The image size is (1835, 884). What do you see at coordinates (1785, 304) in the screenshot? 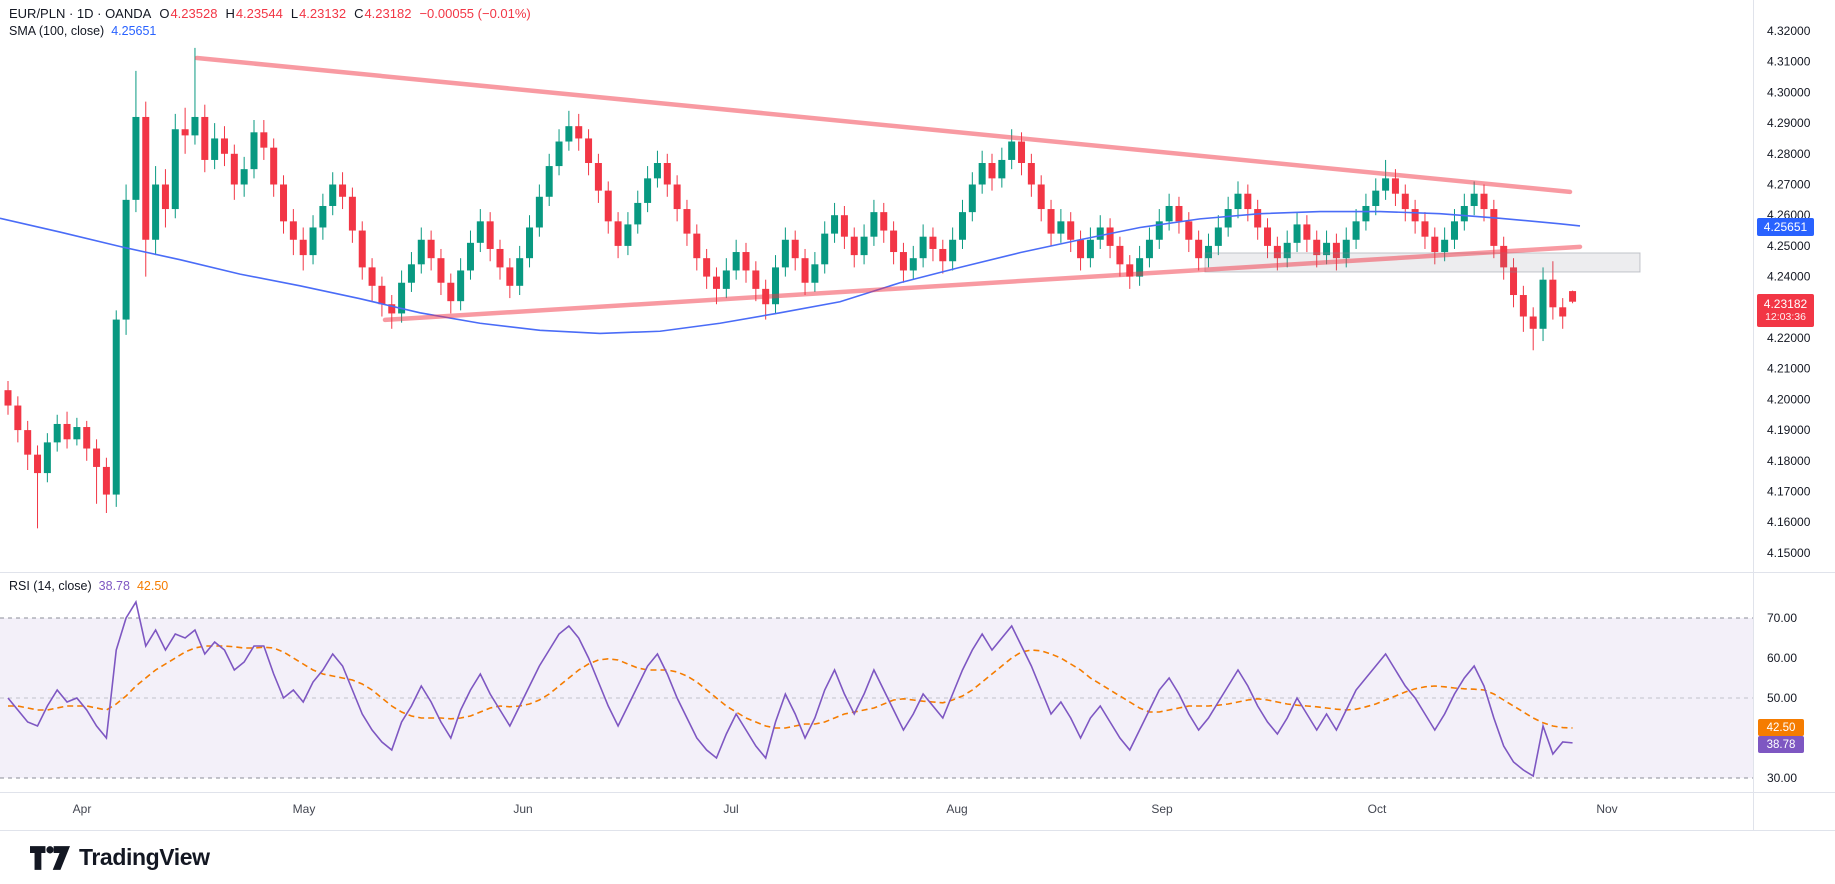
I see `last-price-value: 4.23182` at bounding box center [1785, 304].